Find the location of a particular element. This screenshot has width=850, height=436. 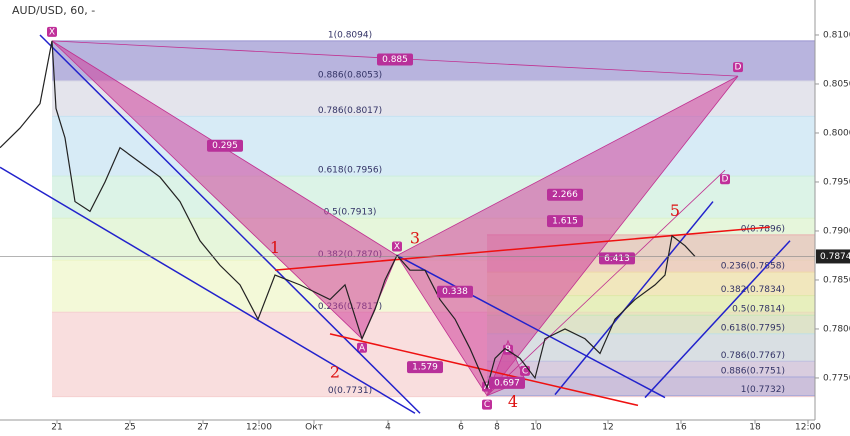

x-tick-label: 16 is located at coordinates (681, 428).